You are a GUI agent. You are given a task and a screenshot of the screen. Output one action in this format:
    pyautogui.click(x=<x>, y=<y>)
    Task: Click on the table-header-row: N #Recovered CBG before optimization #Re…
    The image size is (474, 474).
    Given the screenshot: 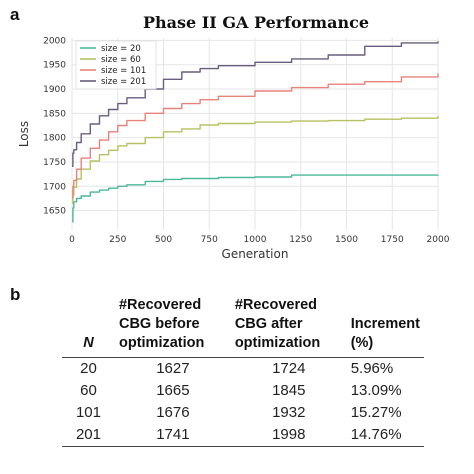 What is the action you would take?
    pyautogui.click(x=243, y=327)
    